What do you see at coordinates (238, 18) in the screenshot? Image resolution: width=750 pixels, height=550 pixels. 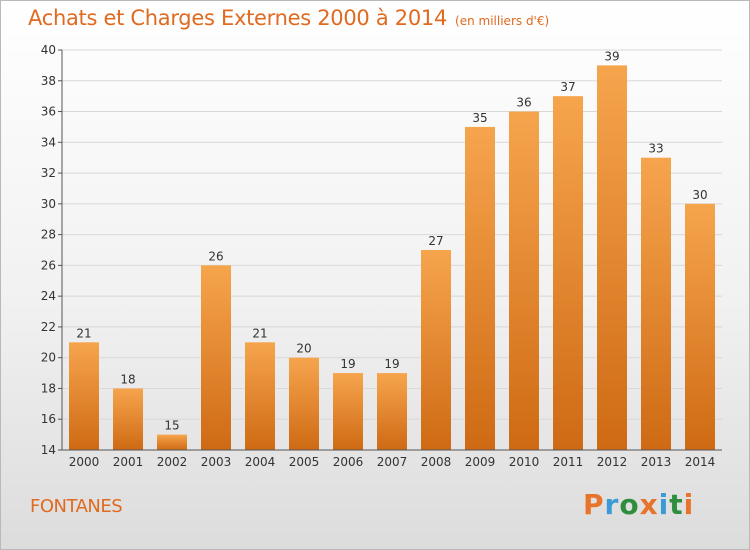 I see `chart-title-main: Achats et Charges Externes 2000 à 2014` at bounding box center [238, 18].